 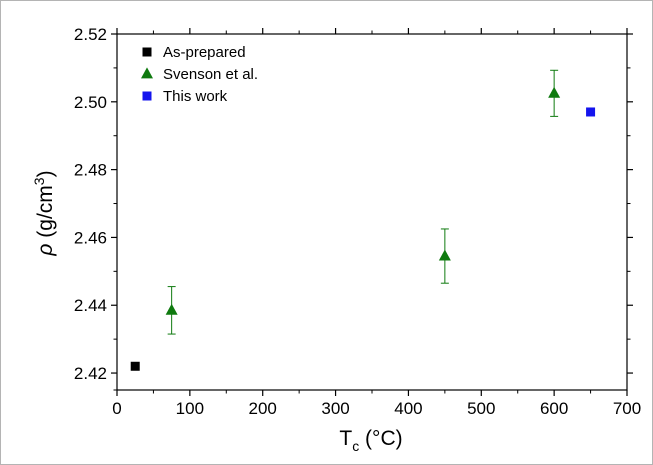 I want to click on x-tick-label: 700, so click(x=627, y=408).